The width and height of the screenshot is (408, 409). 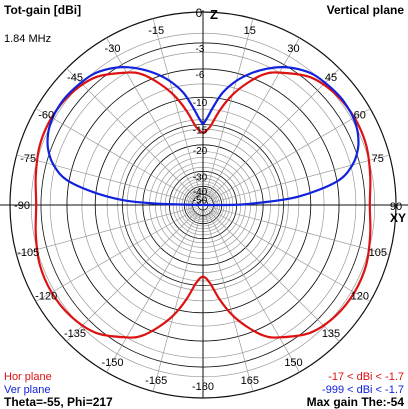 I want to click on angle-tick-label: 30, so click(x=293, y=49).